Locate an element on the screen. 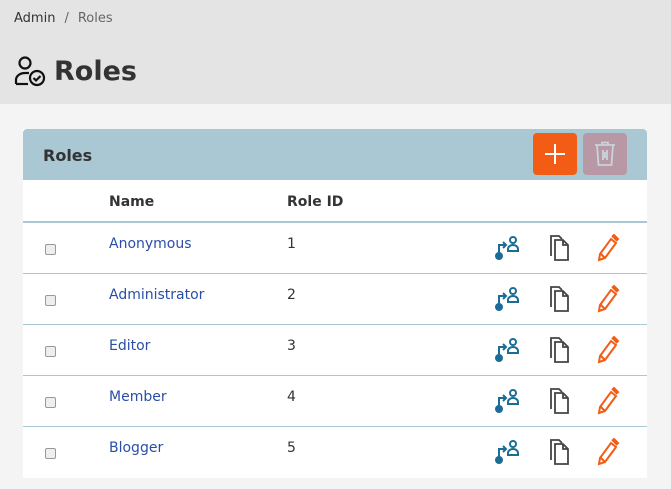  delete-role-button is located at coordinates (605, 154).